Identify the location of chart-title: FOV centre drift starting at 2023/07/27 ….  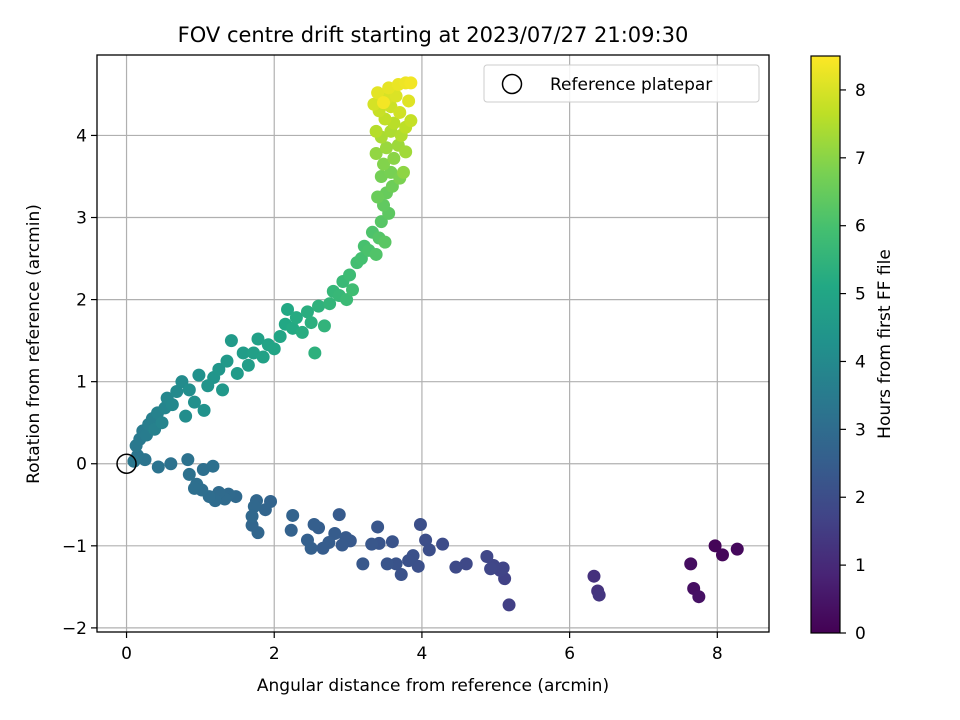
(433, 35).